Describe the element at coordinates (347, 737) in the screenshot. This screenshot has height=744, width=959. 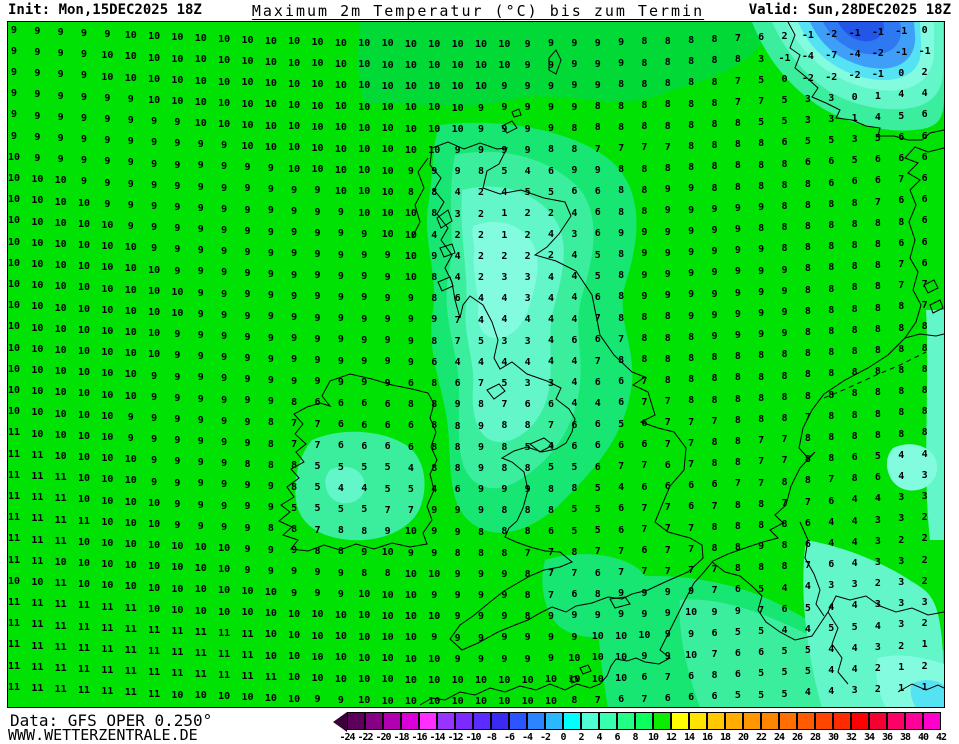
I see `colorbar-tick-label: -24` at that location.